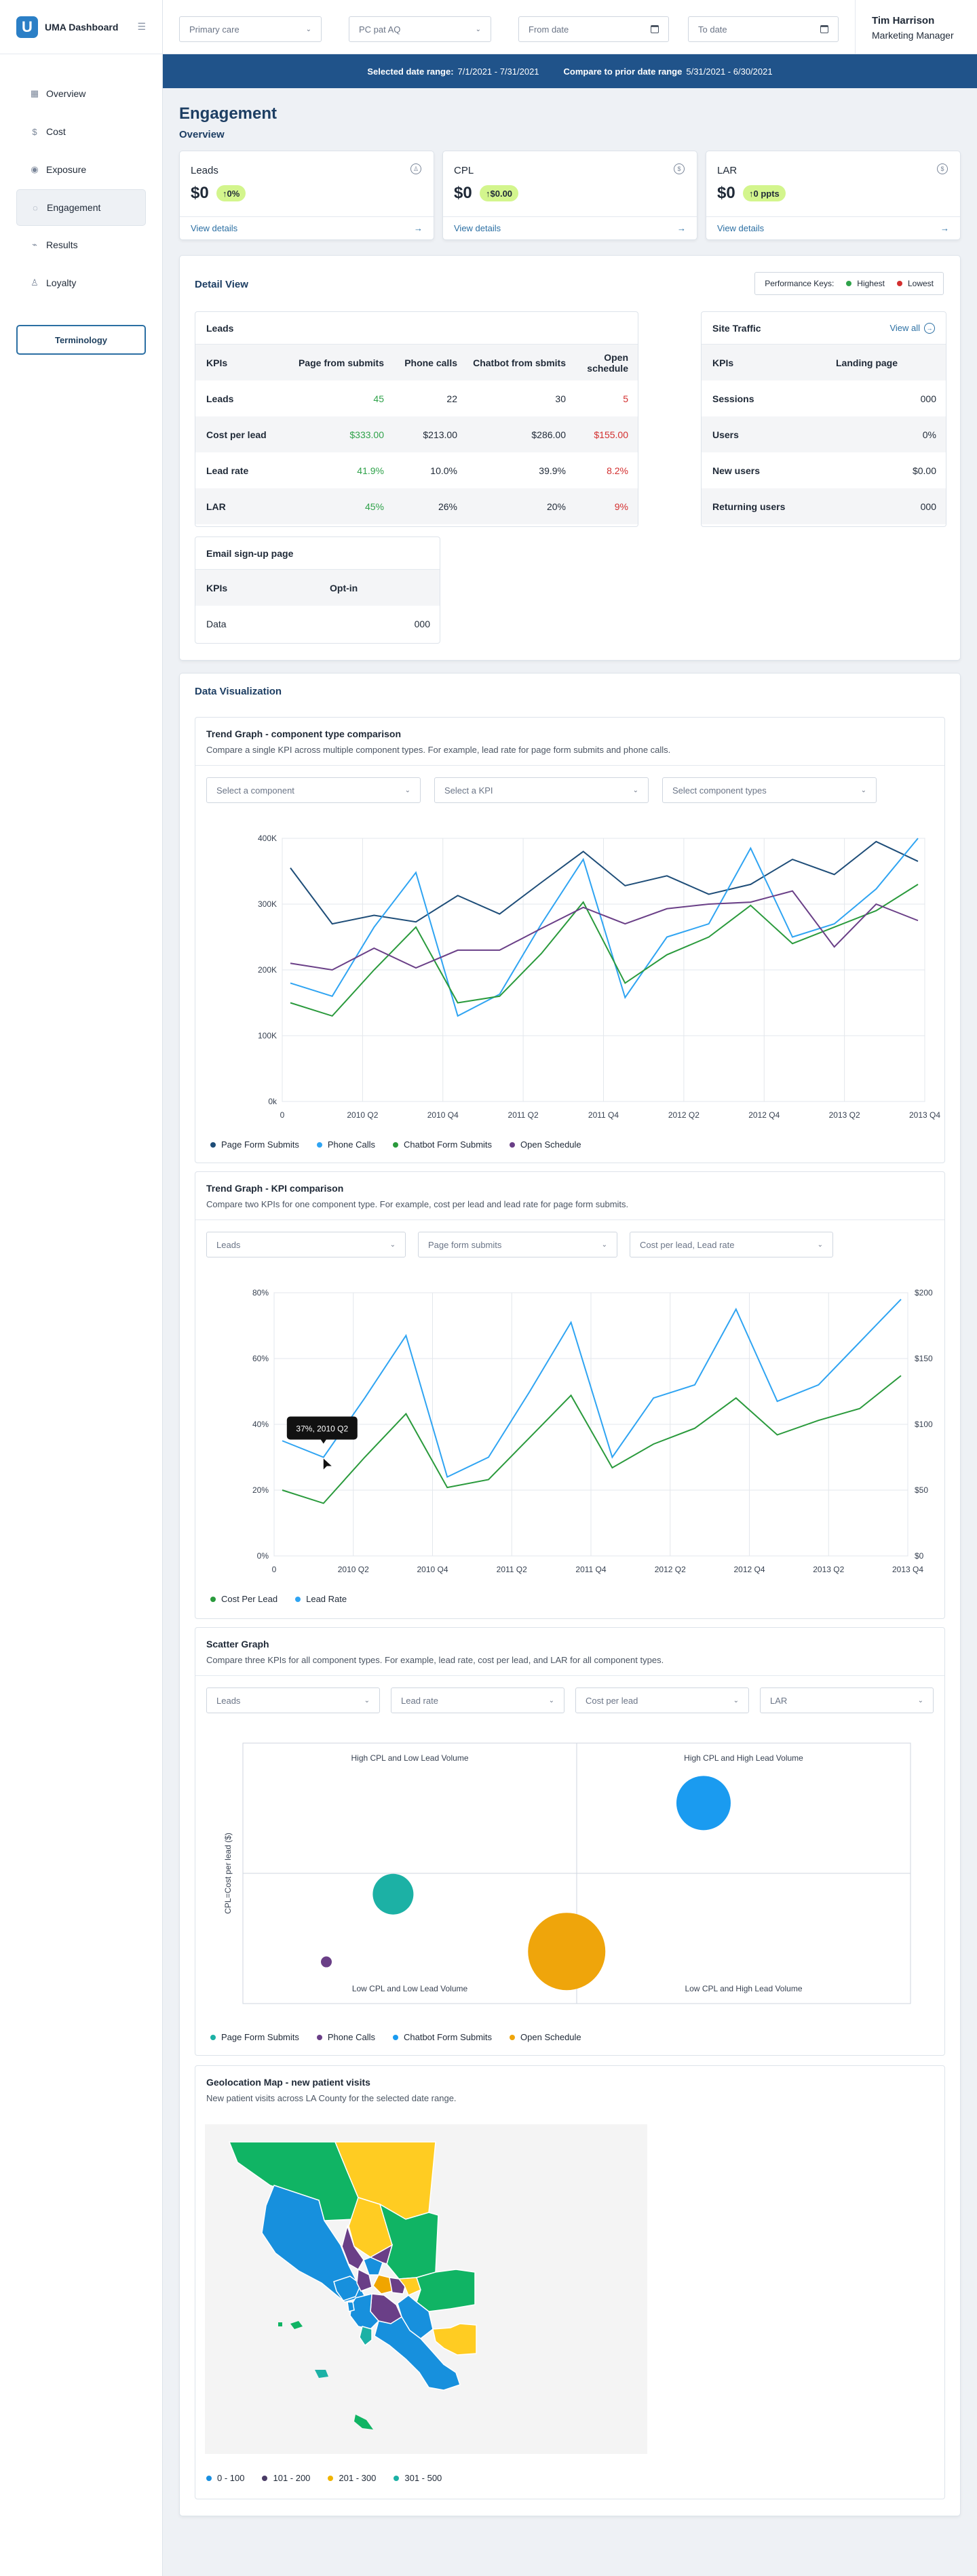 The height and width of the screenshot is (2576, 977). Describe the element at coordinates (520, 362) in the screenshot. I see `column-header: Chatbot from sbmits` at that location.